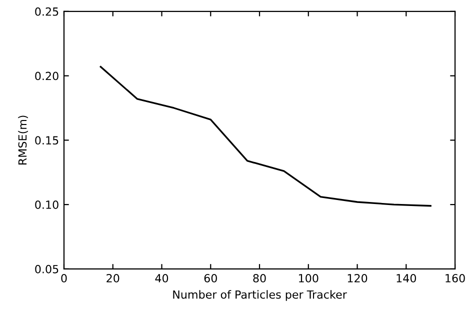 The image size is (474, 326). What do you see at coordinates (358, 278) in the screenshot?
I see `x-tick-label: 120` at bounding box center [358, 278].